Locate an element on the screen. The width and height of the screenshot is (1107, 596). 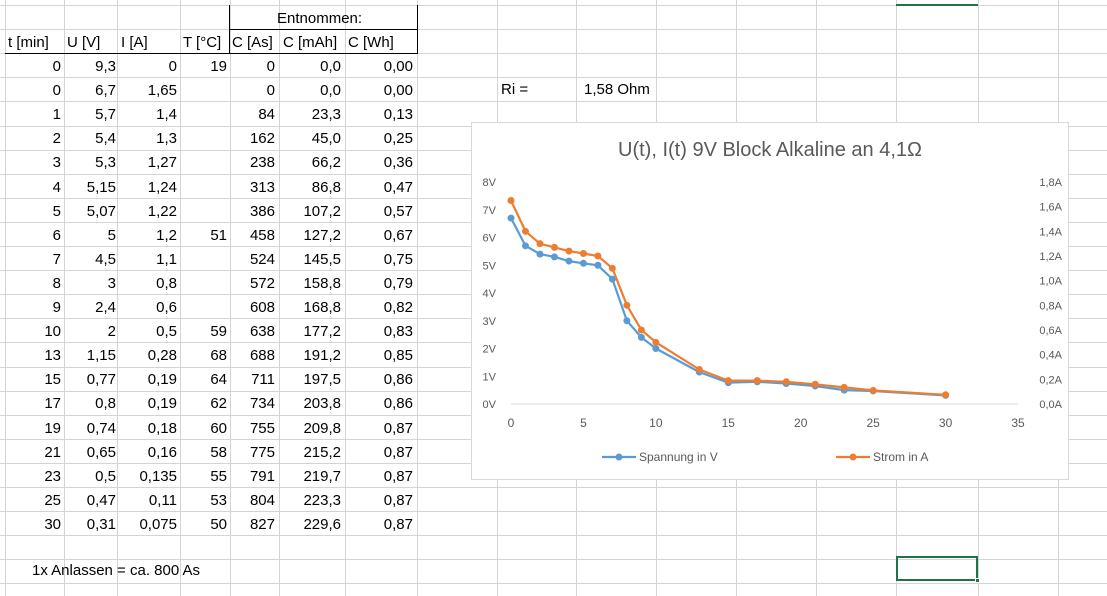
header-c-as: C [As] is located at coordinates (252, 42).